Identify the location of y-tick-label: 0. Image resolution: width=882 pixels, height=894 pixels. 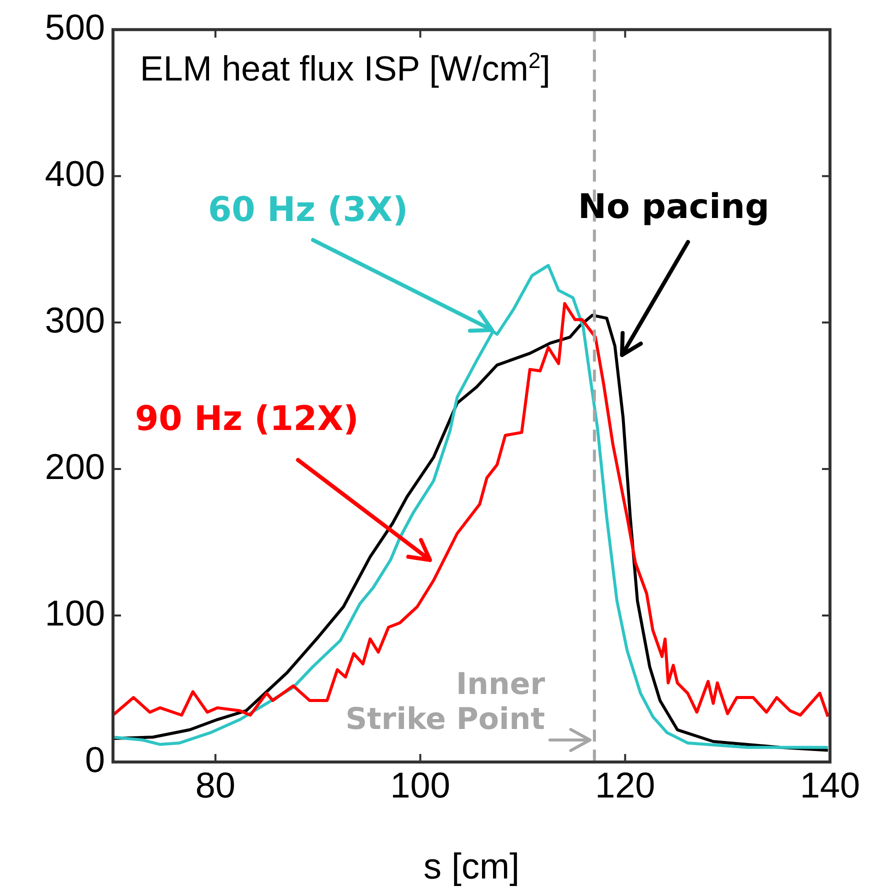
(94, 759).